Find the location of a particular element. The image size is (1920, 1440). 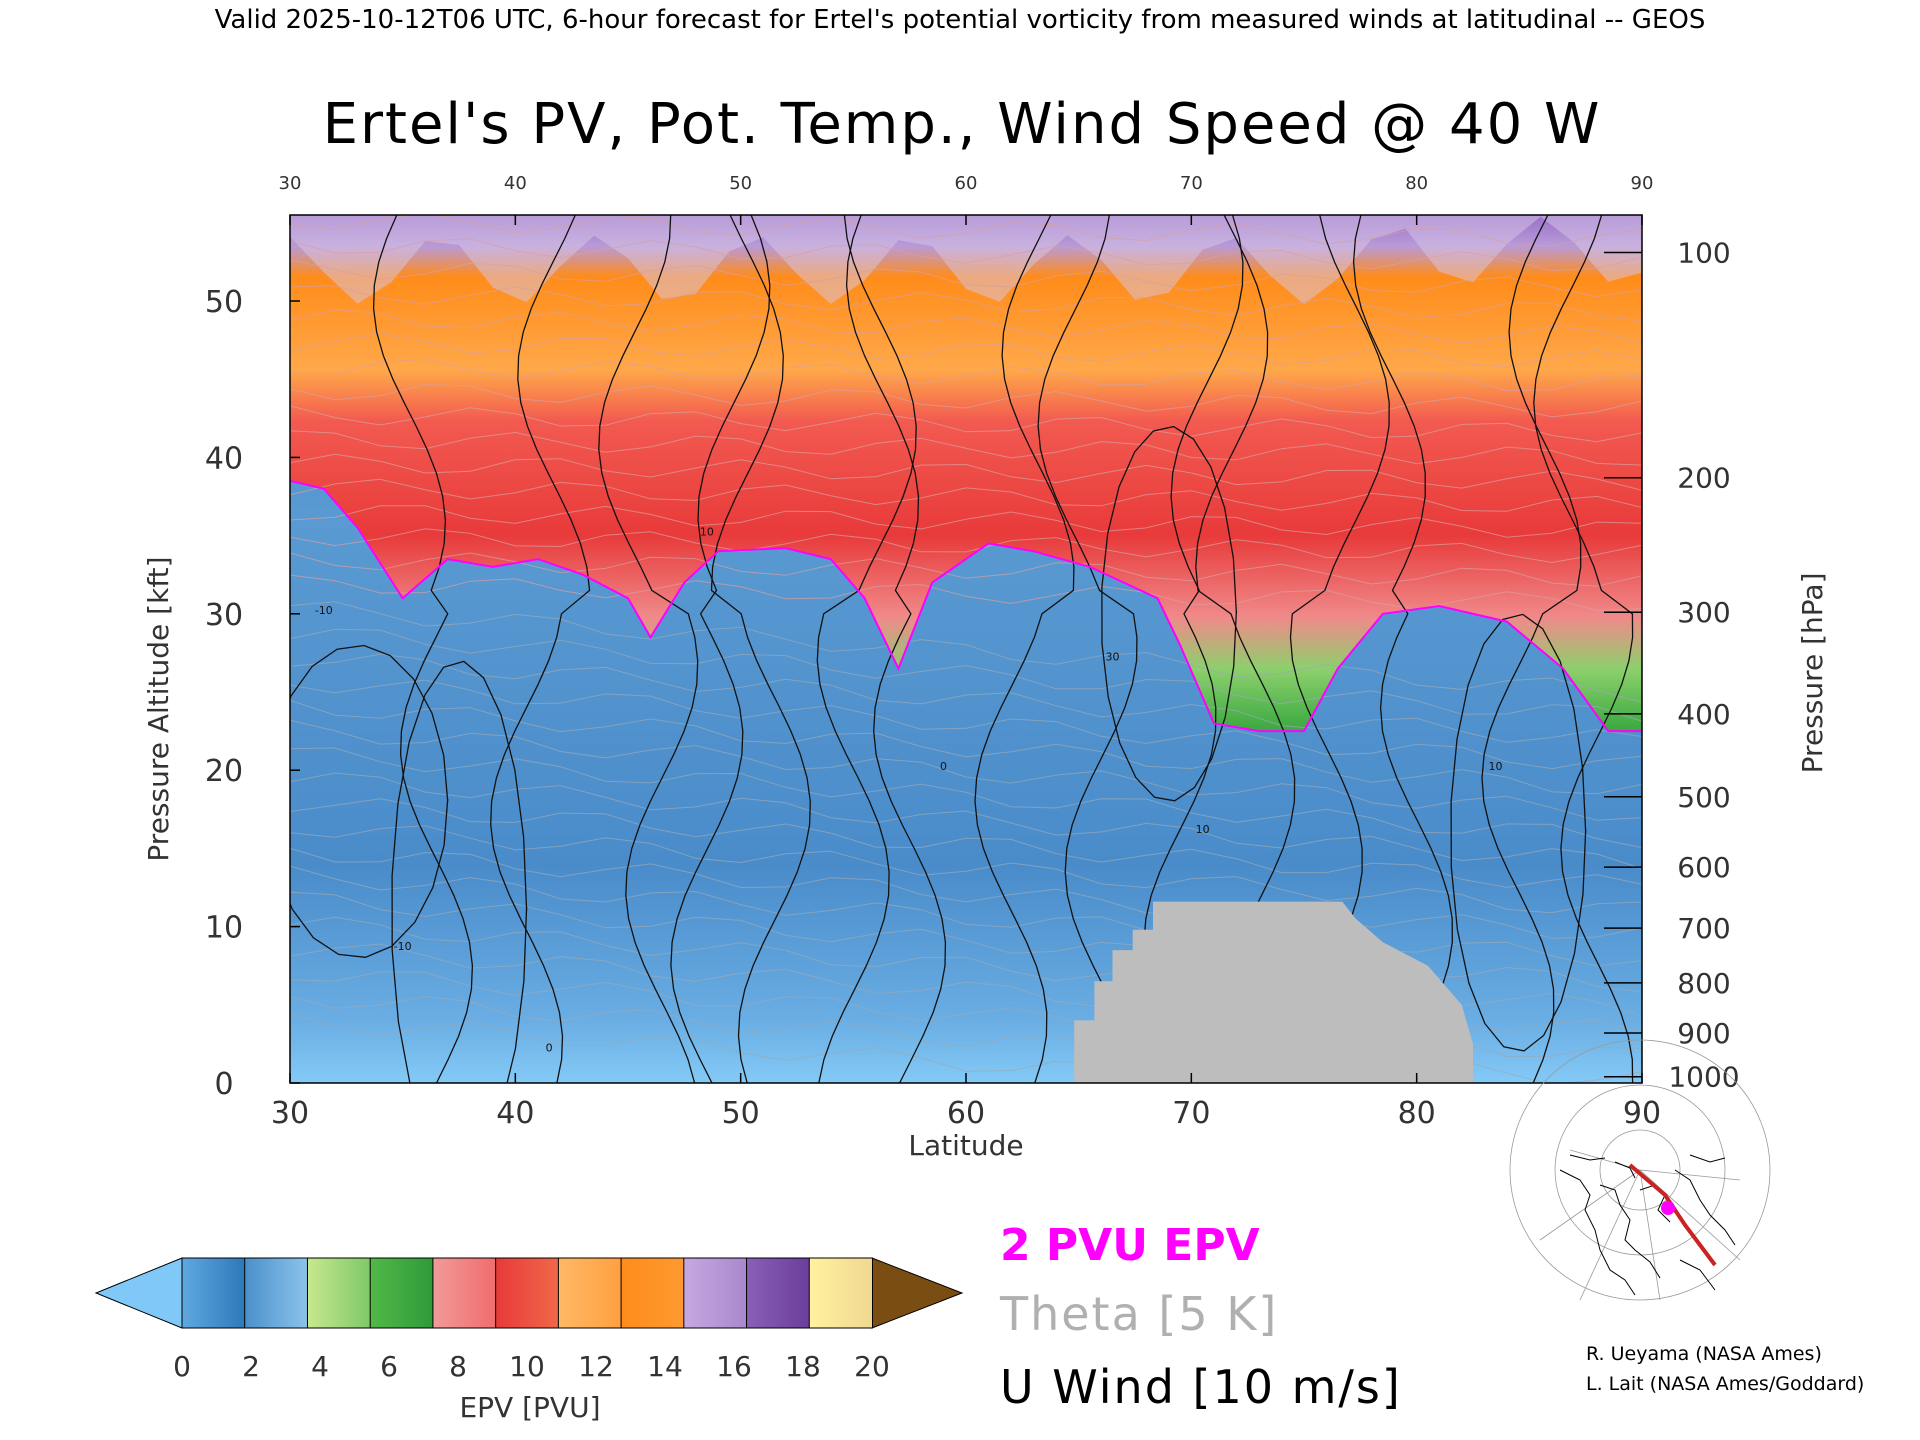

colorbar-tick-label: 18 is located at coordinates (803, 1366).